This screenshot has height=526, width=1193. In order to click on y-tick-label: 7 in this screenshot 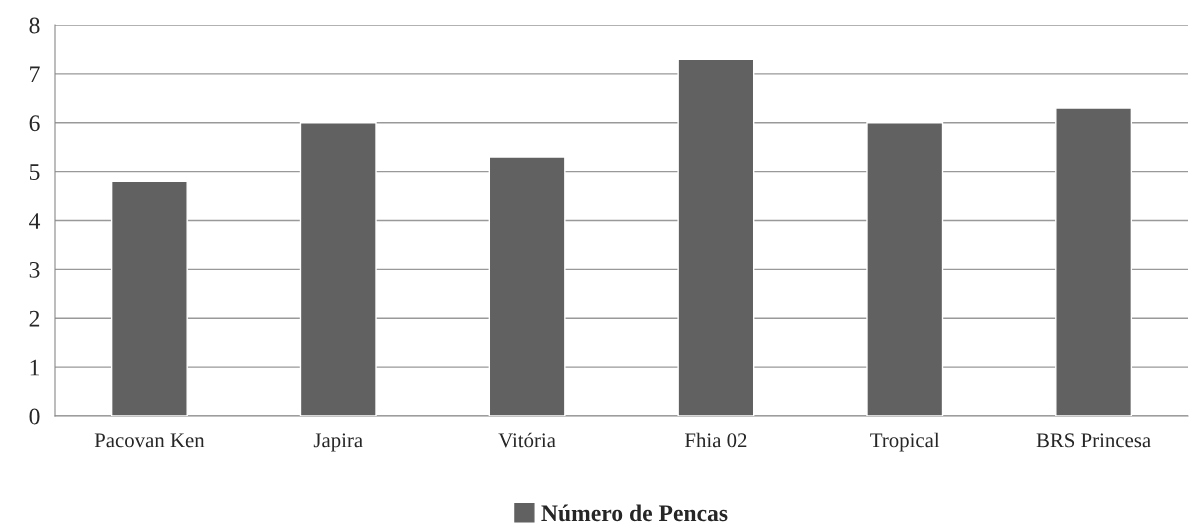, I will do `click(35, 74)`.